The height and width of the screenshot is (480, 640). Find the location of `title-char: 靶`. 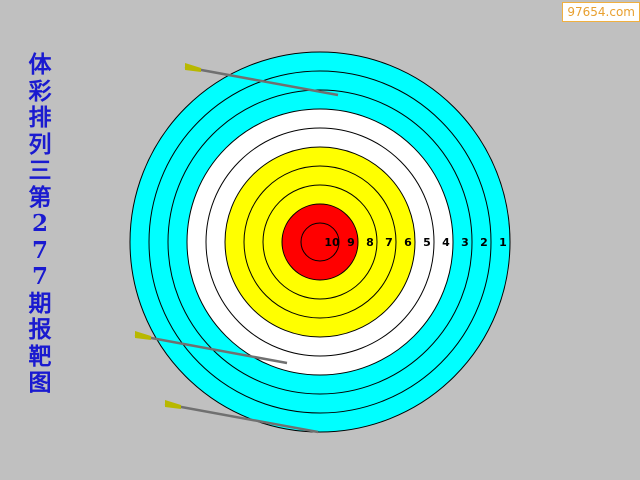

title-char: 靶 is located at coordinates (40, 356).